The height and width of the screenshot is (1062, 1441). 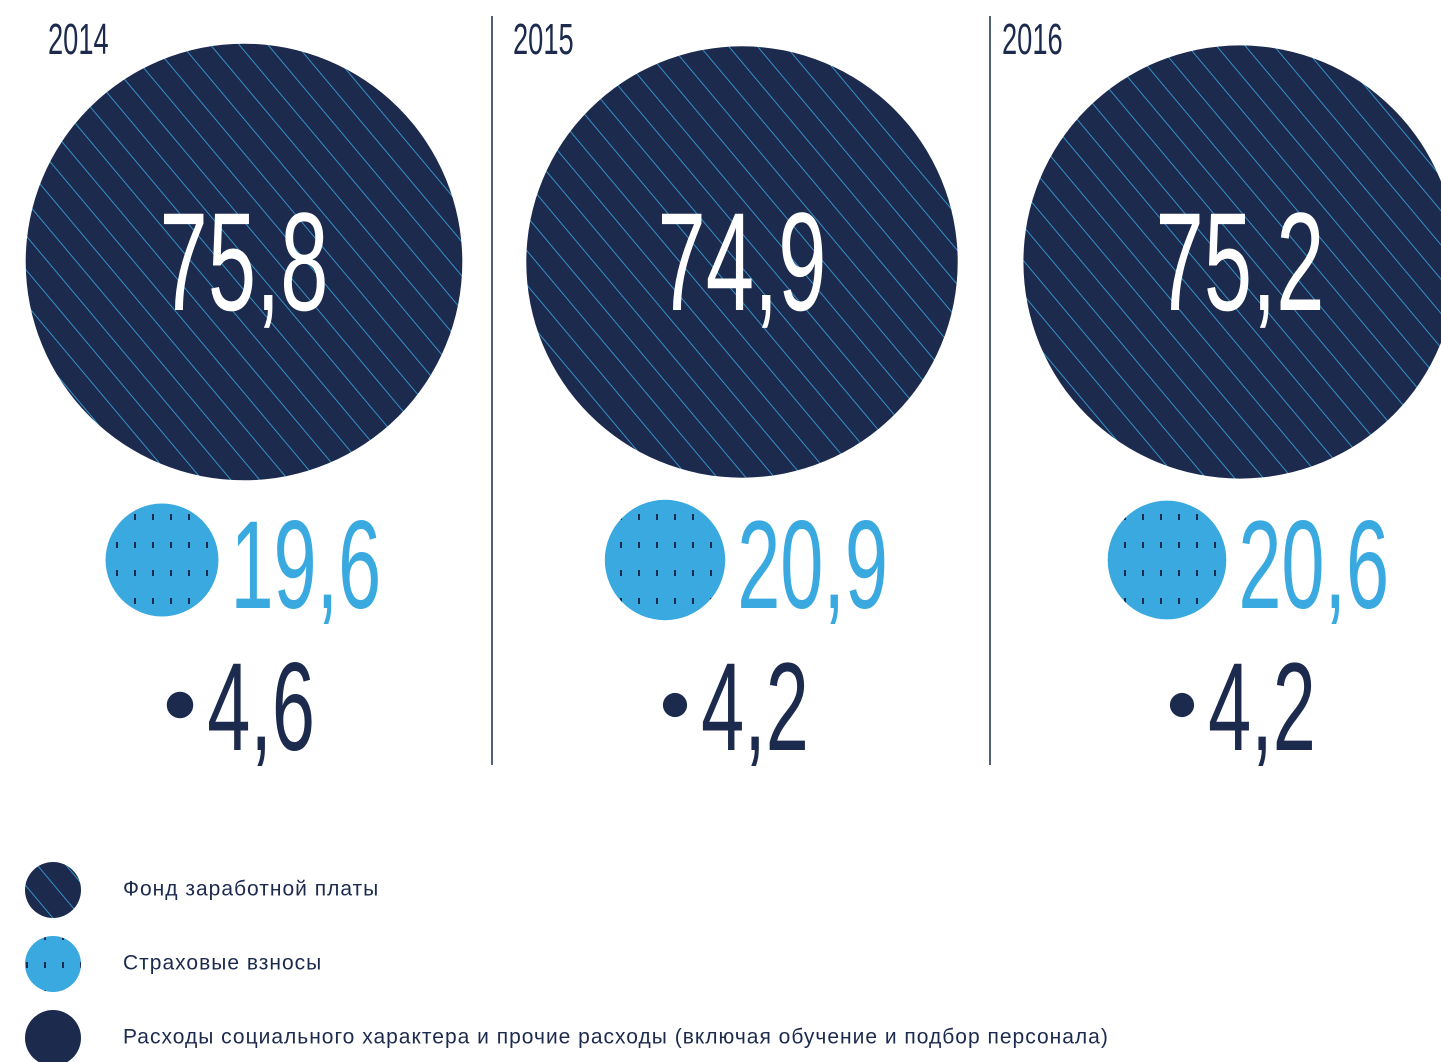 I want to click on legend-label: Фонд заработной платы, so click(x=251, y=889).